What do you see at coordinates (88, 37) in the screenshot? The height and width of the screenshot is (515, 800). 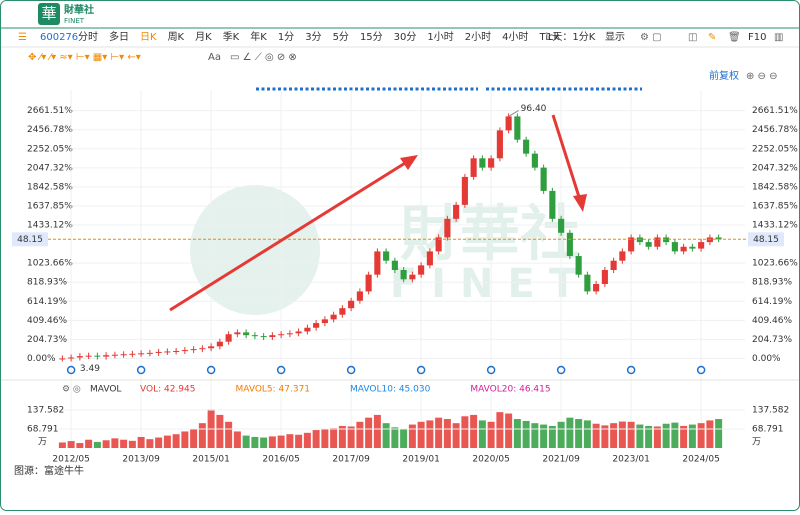 I see `period-tab: 分时` at bounding box center [88, 37].